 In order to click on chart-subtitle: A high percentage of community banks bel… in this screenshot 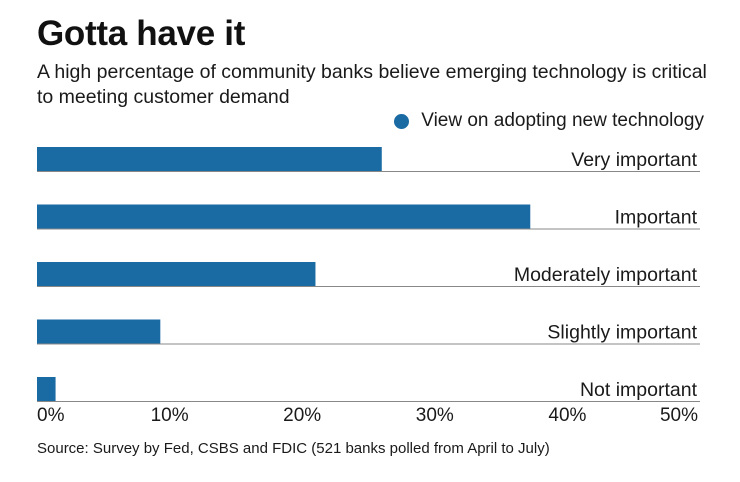, I will do `click(372, 84)`.